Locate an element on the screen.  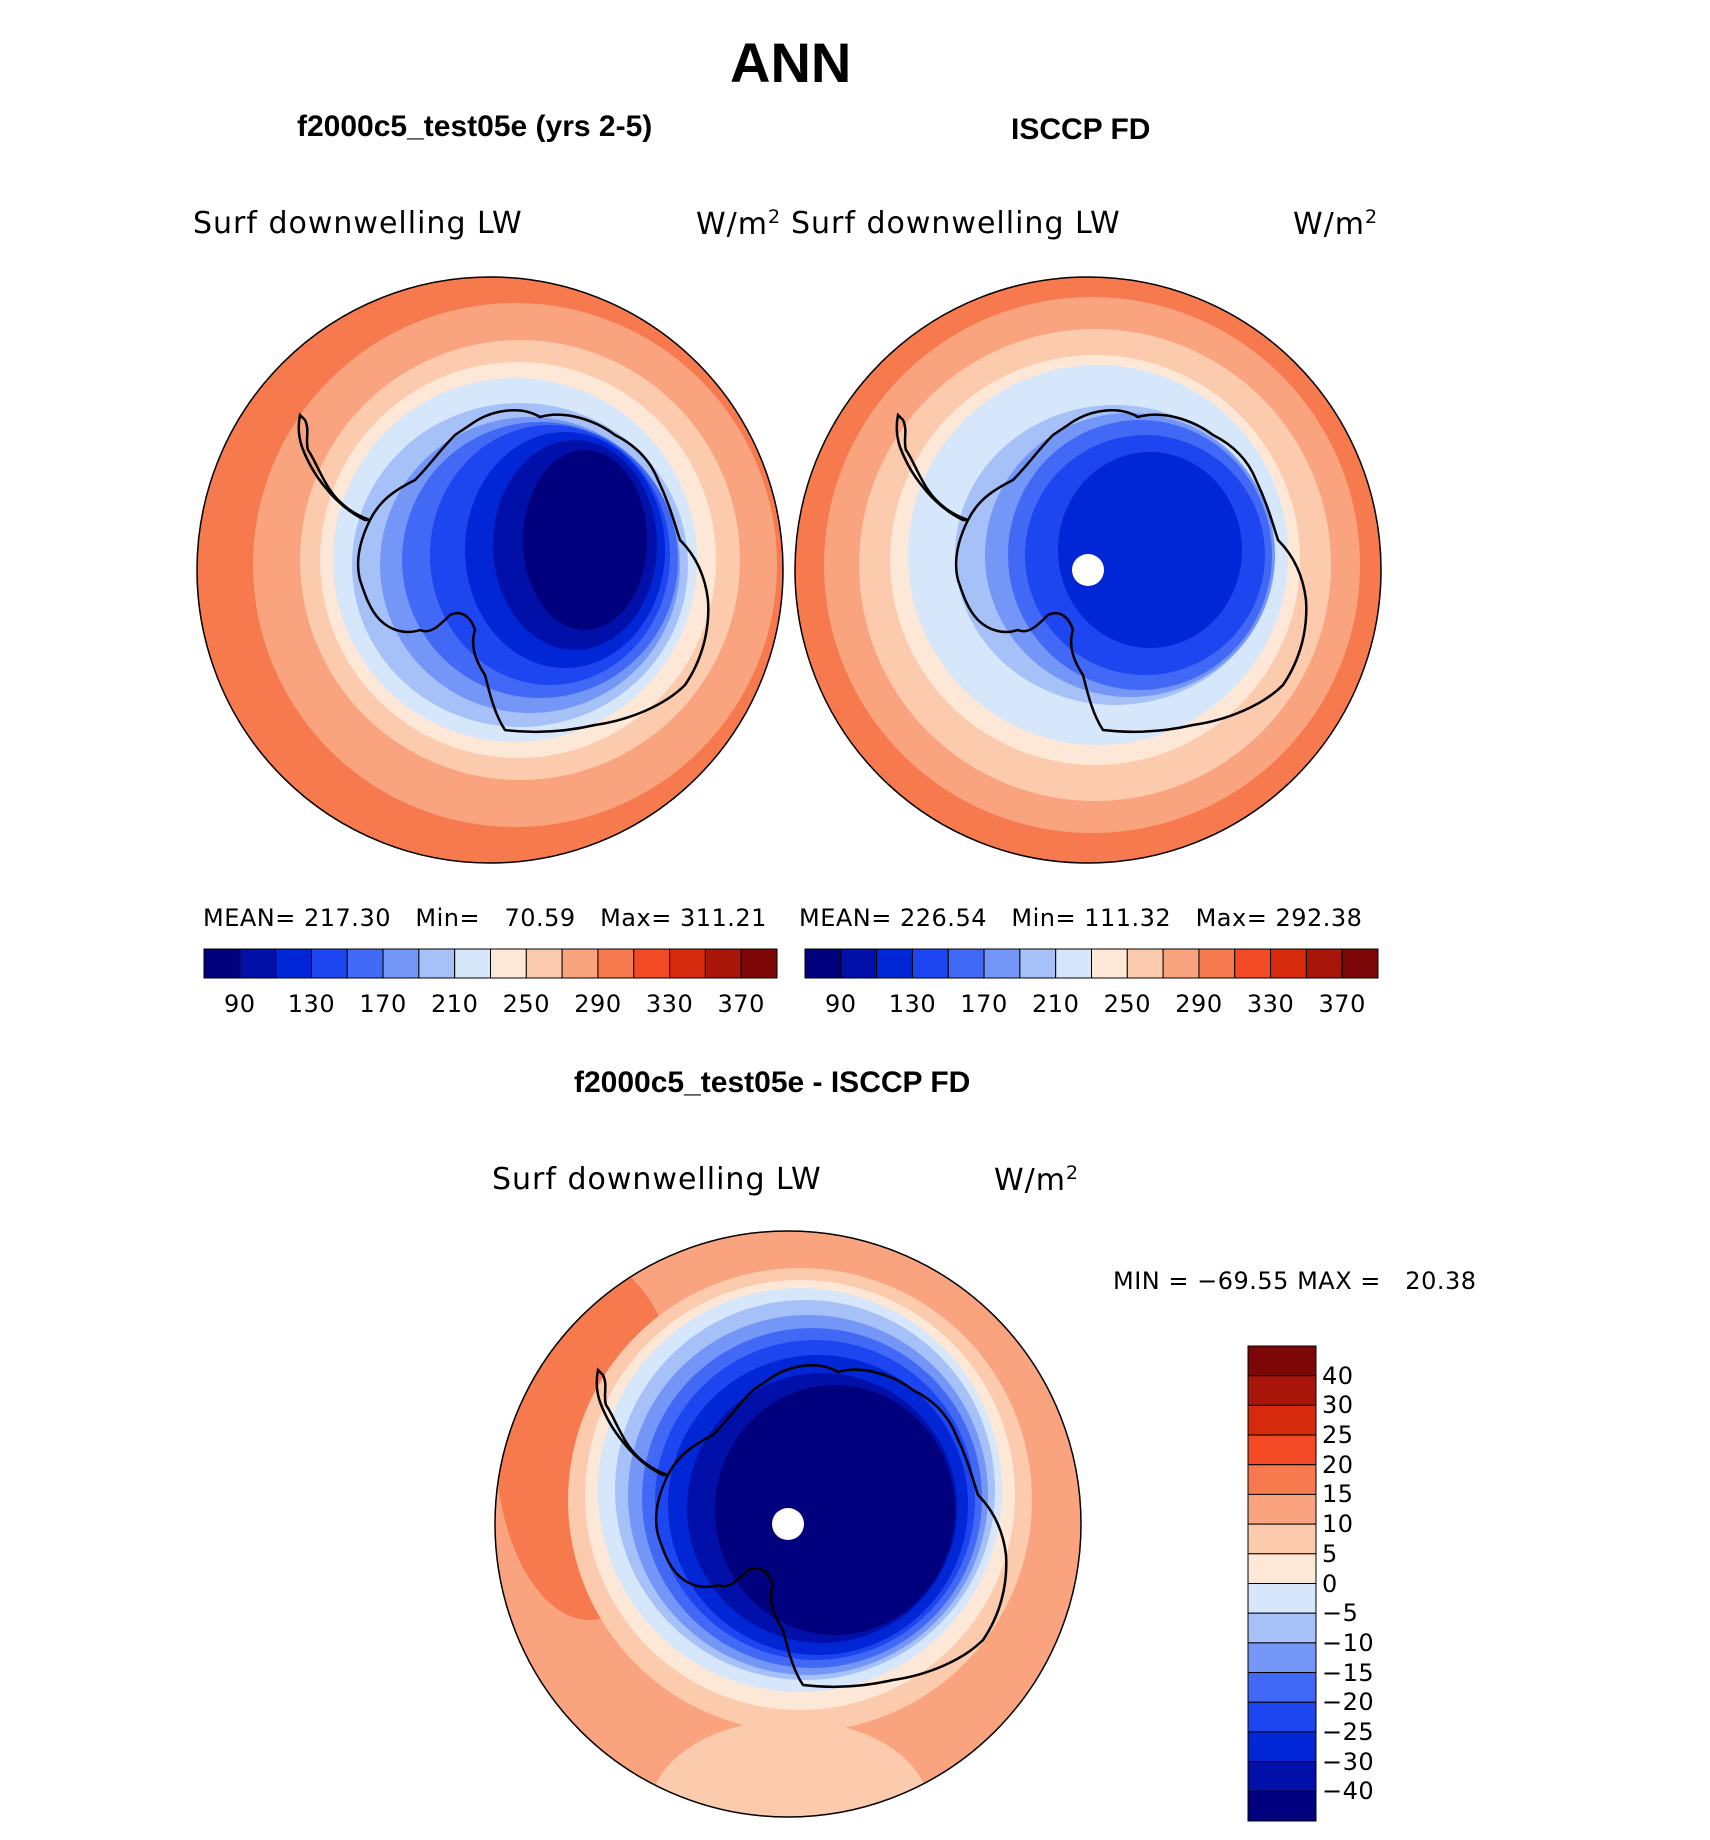
colorbar-tick-label: −10 is located at coordinates (1348, 1642).